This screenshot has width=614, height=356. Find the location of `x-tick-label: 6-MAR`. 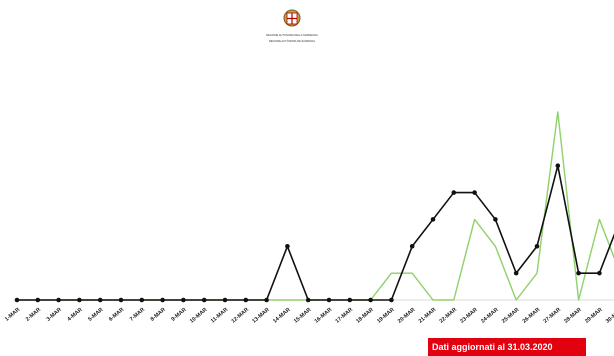

x-tick-label: 6-MAR is located at coordinates (116, 315).